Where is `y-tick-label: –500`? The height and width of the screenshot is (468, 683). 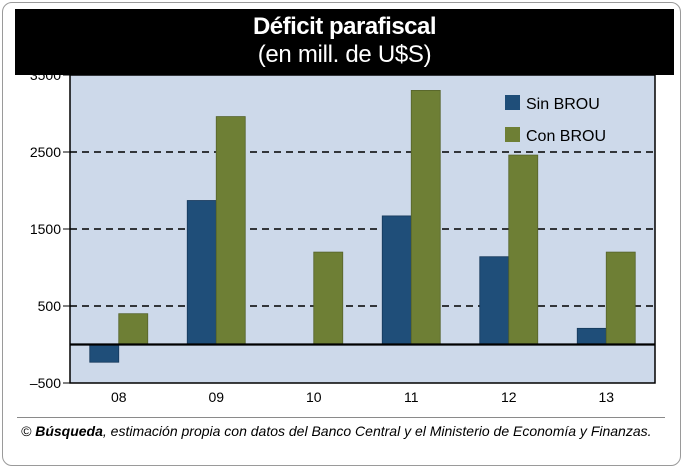
y-tick-label: –500 is located at coordinates (45, 383).